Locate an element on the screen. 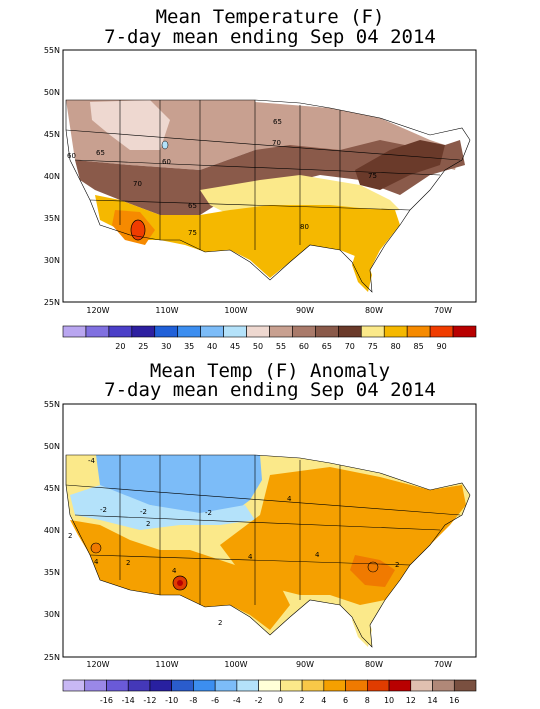 This screenshot has height=709, width=540. legend-label: 70 is located at coordinates (350, 346).